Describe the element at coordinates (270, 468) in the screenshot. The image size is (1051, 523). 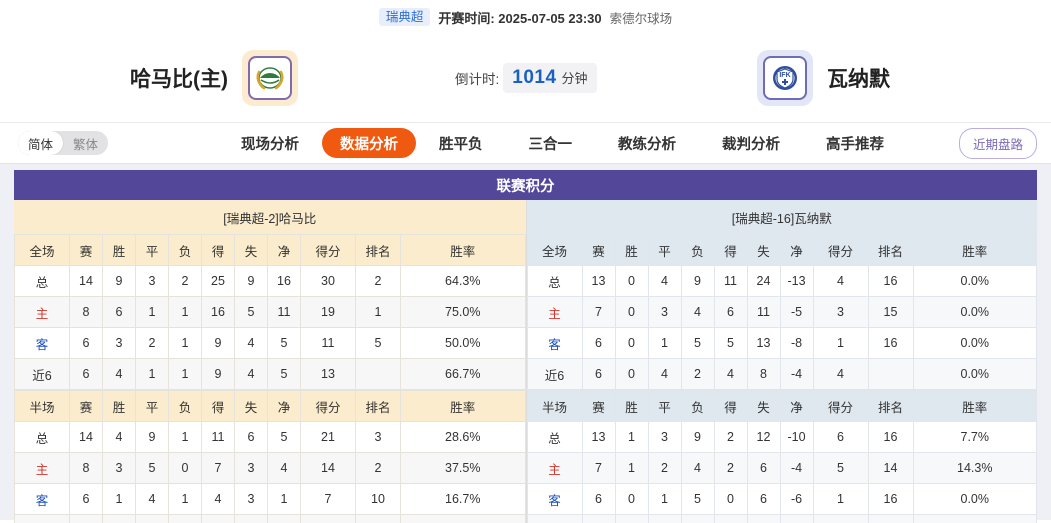
I see `table-row: 主 8 3 5 0 7 3 4 14 2 37.5%` at that location.